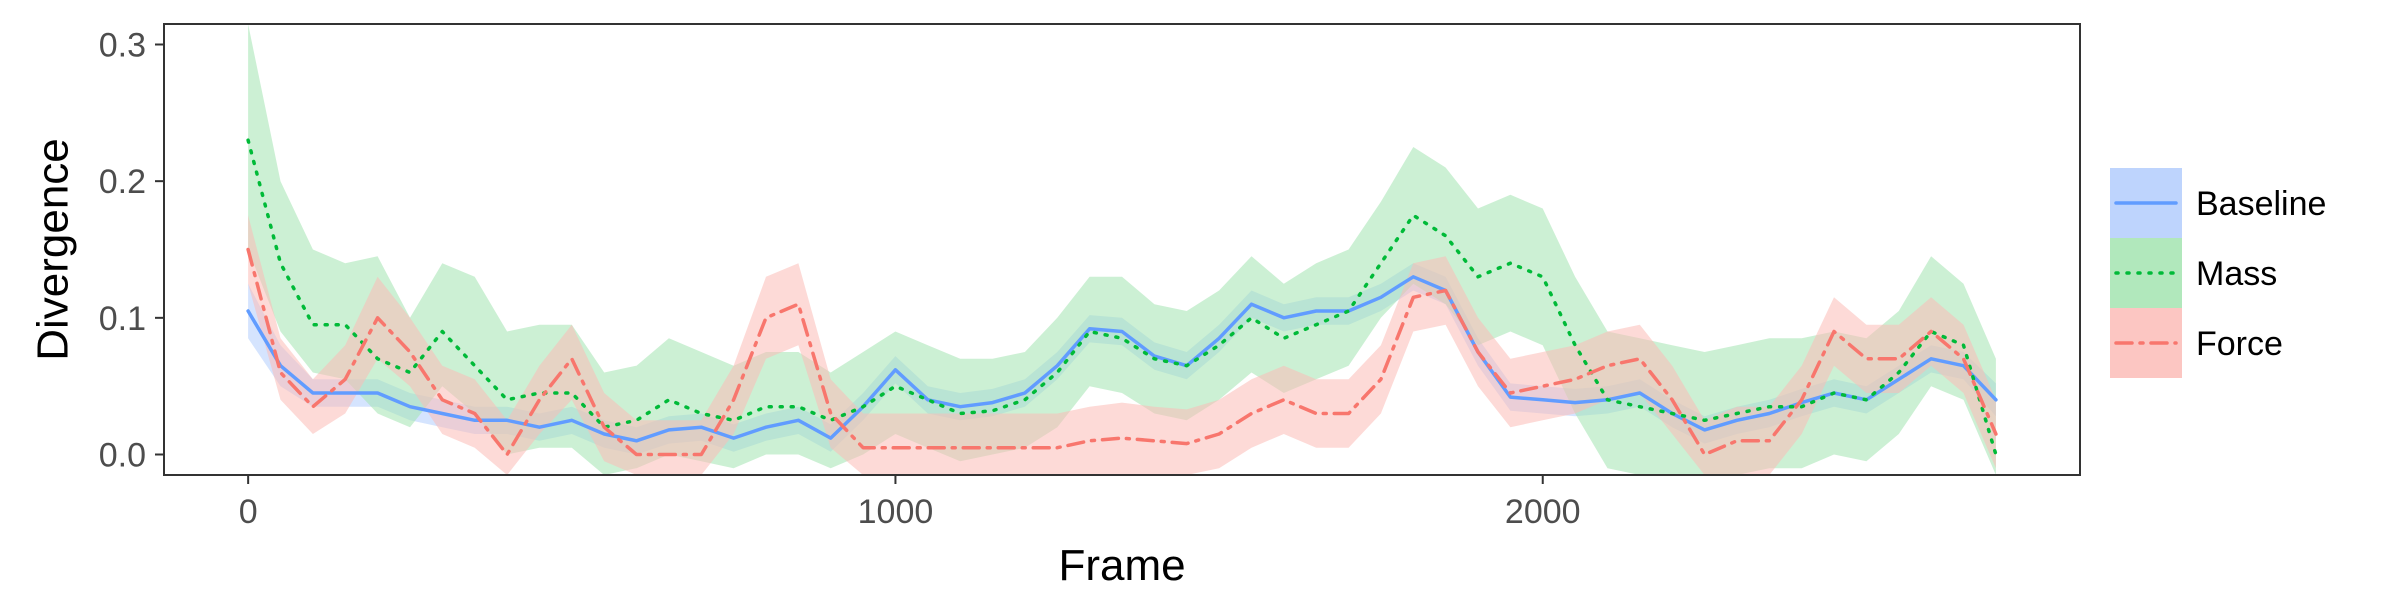  What do you see at coordinates (2236, 274) in the screenshot?
I see `legend-label-mass: Mass` at bounding box center [2236, 274].